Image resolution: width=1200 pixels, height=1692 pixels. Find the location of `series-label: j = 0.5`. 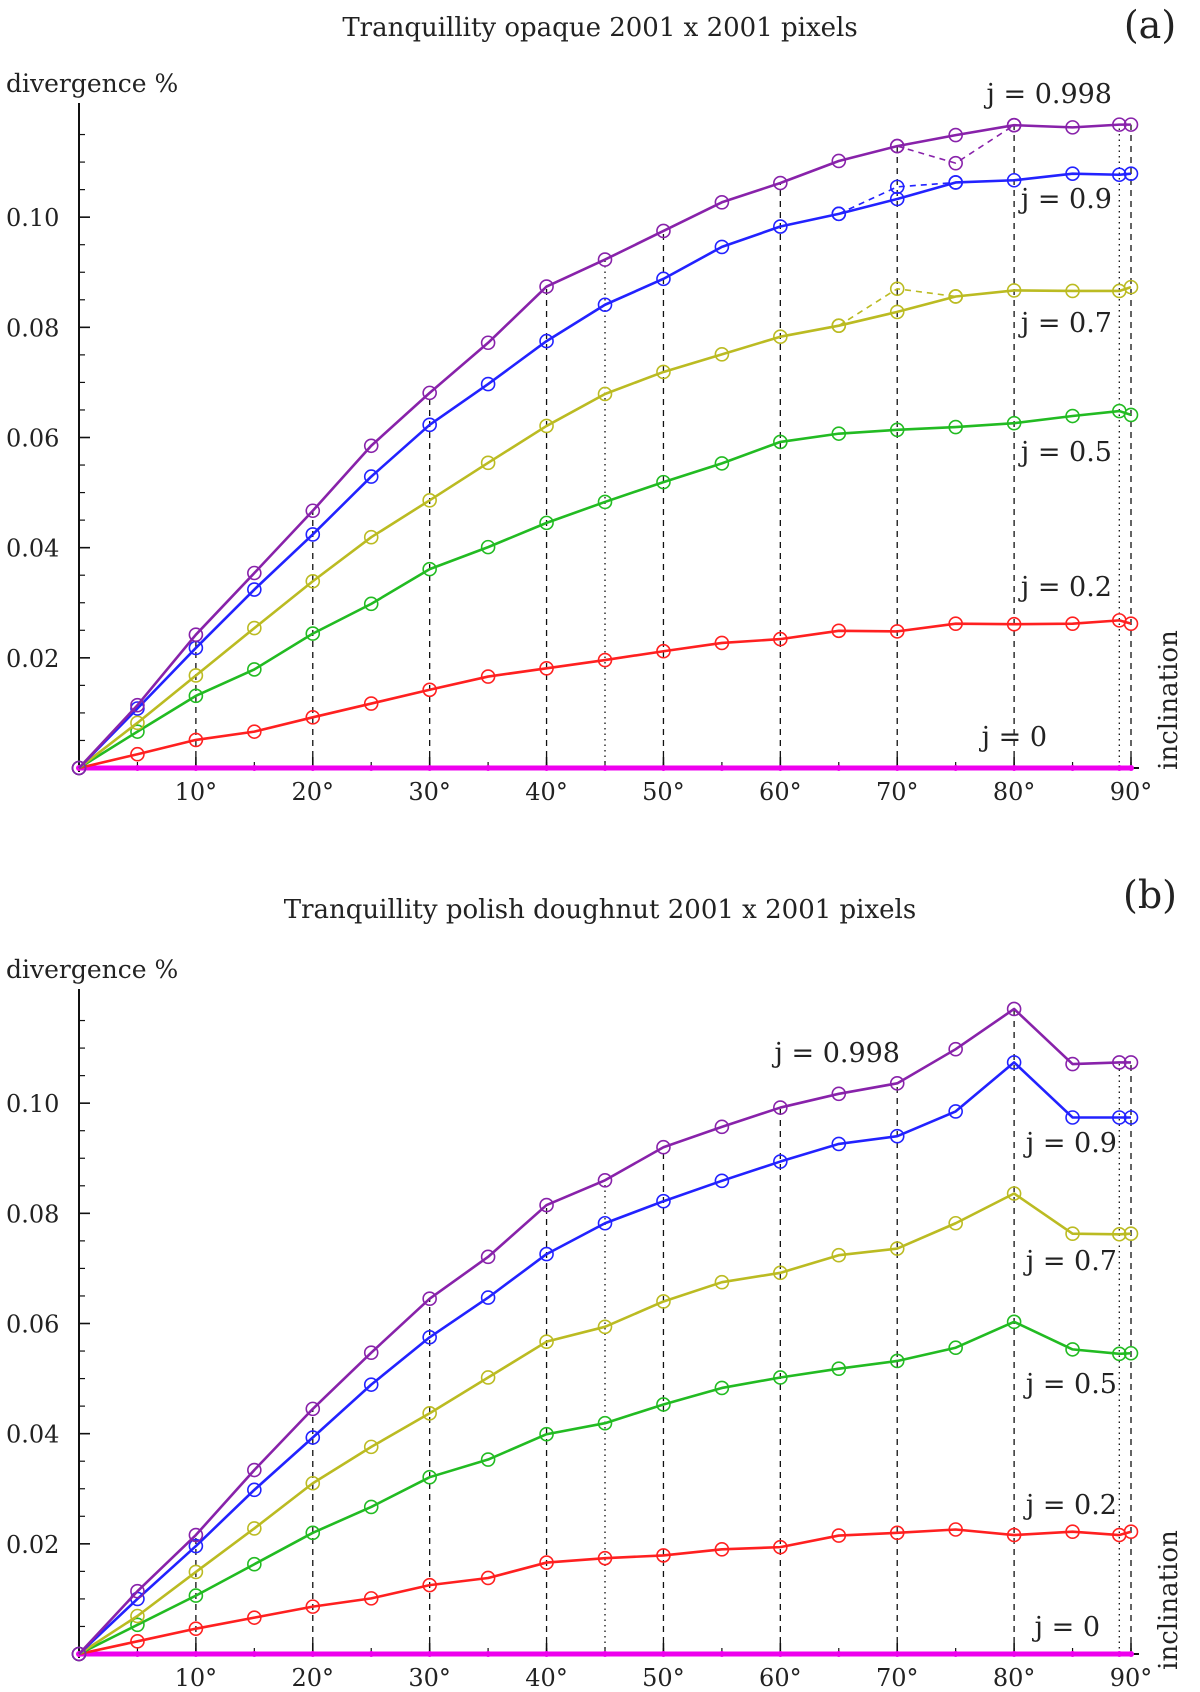

series-label: j = 0.5 is located at coordinates (1070, 1384).